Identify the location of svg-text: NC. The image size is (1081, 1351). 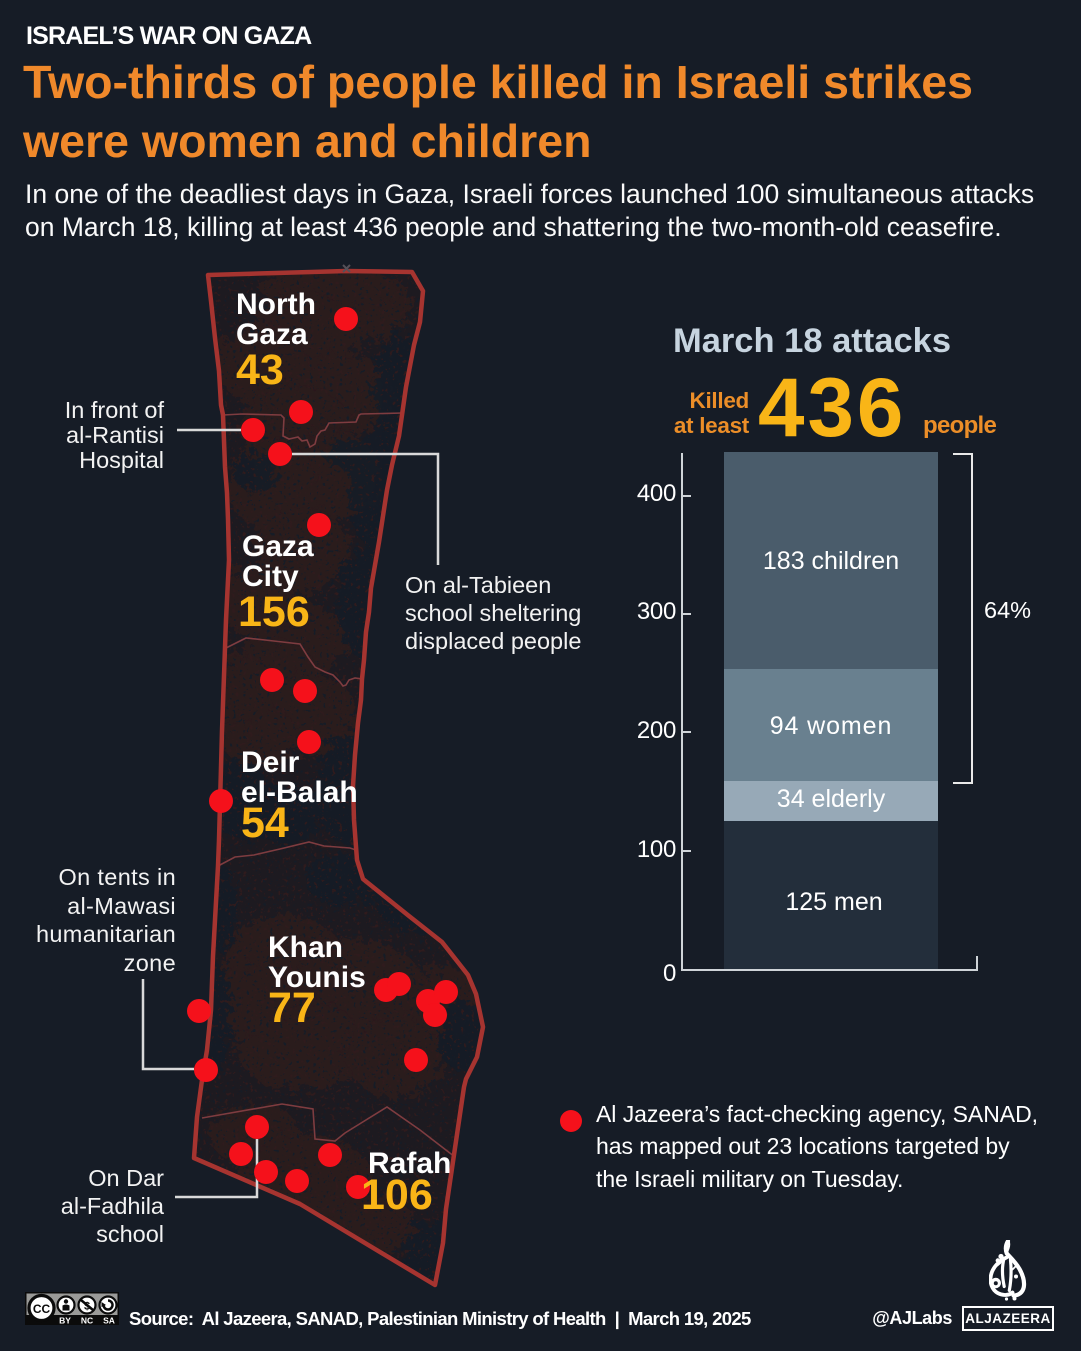
(87, 1321).